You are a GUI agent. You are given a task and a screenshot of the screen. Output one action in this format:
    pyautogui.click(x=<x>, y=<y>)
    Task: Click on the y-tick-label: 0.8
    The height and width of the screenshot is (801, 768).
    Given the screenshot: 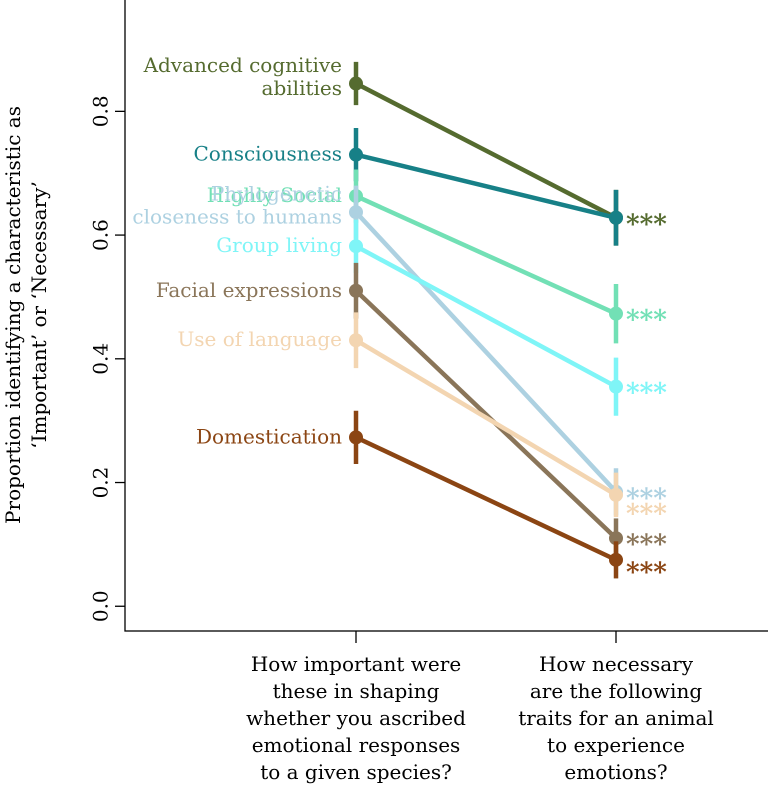 What is the action you would take?
    pyautogui.click(x=101, y=111)
    